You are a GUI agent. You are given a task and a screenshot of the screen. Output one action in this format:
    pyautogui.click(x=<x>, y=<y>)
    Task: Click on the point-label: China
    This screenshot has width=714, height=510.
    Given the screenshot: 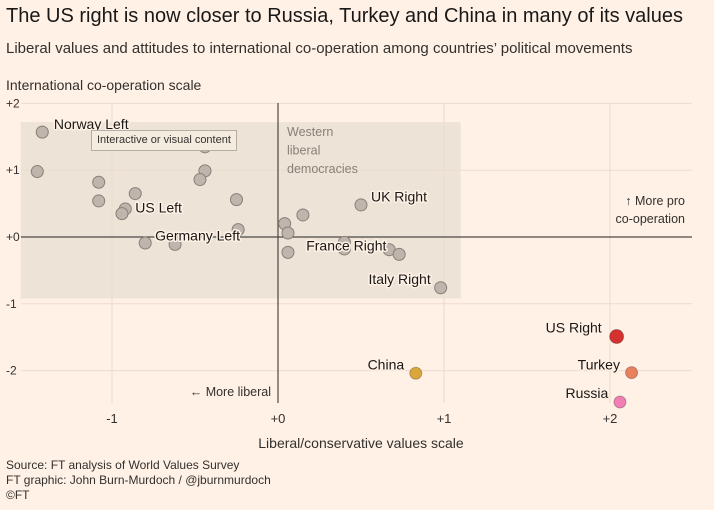 What is the action you would take?
    pyautogui.click(x=386, y=364)
    